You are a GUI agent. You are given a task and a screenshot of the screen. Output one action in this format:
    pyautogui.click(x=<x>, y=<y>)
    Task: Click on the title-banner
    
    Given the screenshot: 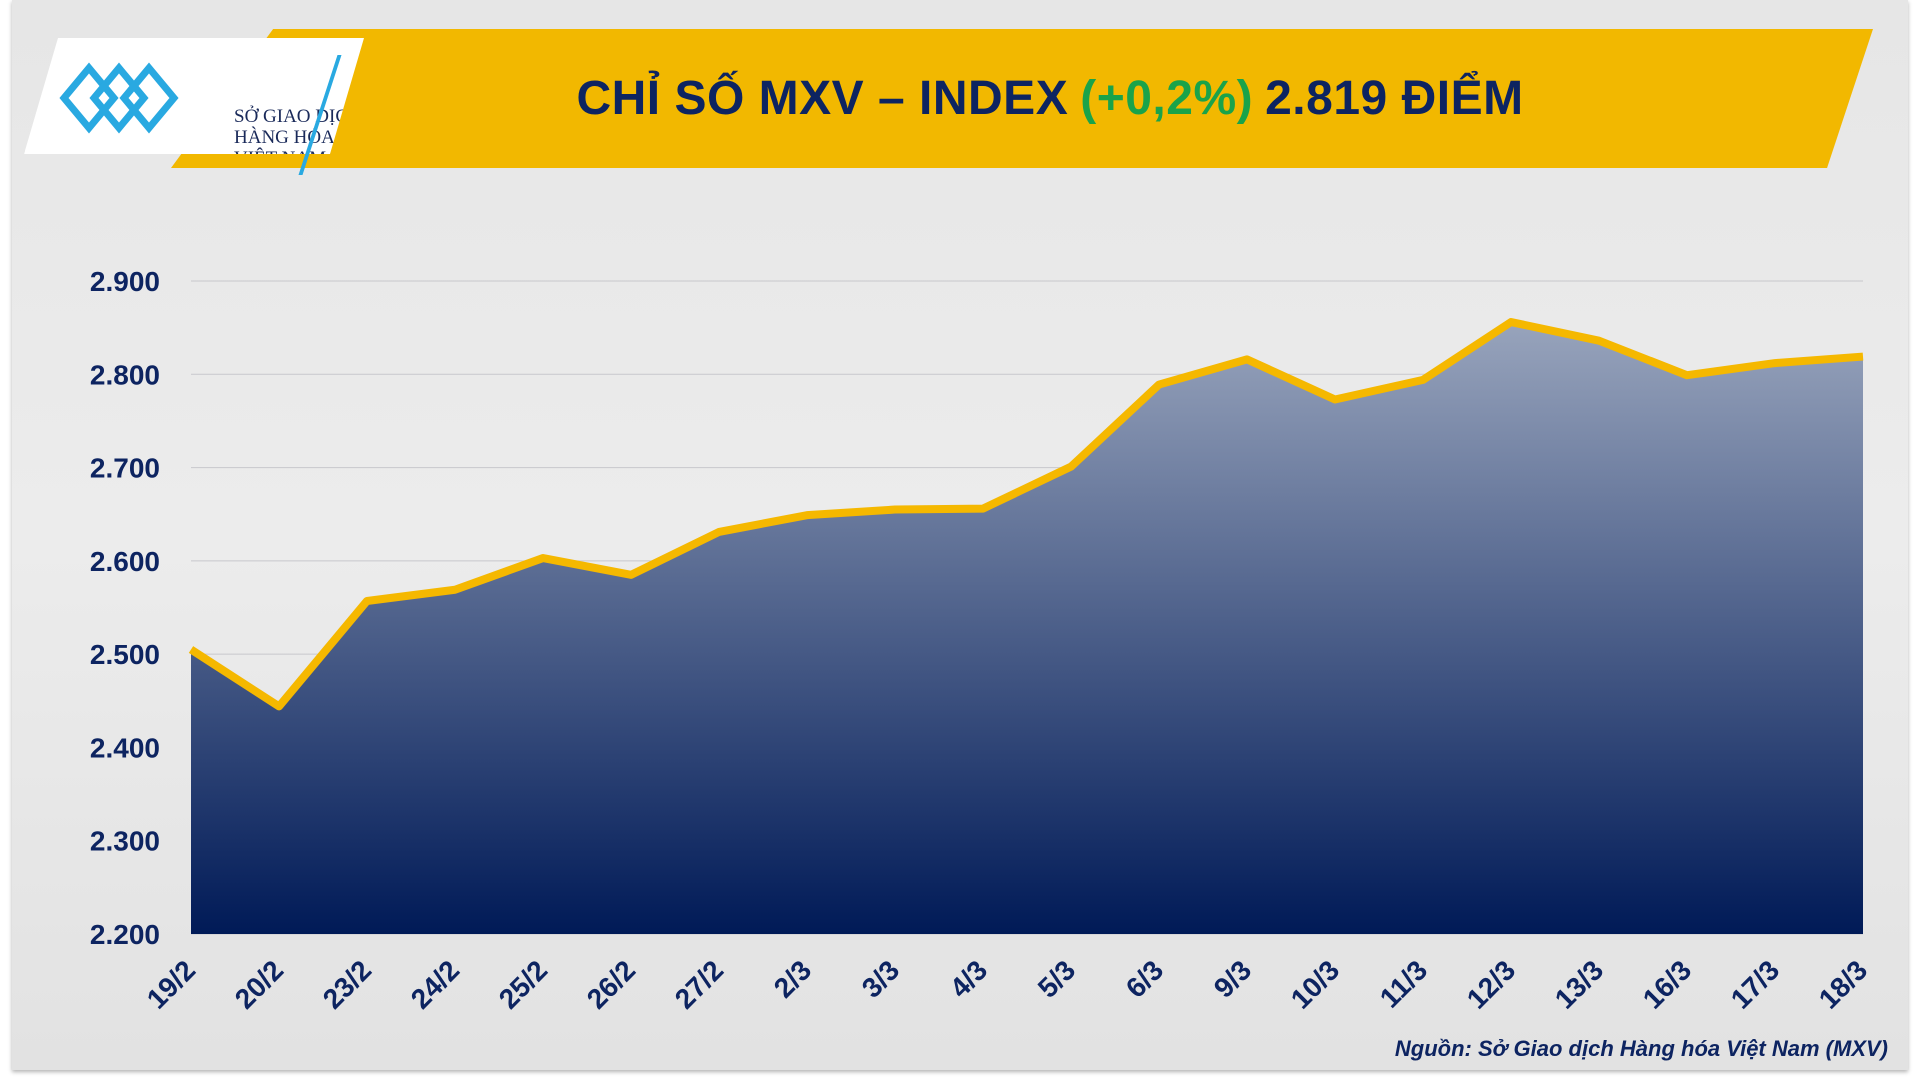 What is the action you would take?
    pyautogui.click(x=1022, y=98)
    